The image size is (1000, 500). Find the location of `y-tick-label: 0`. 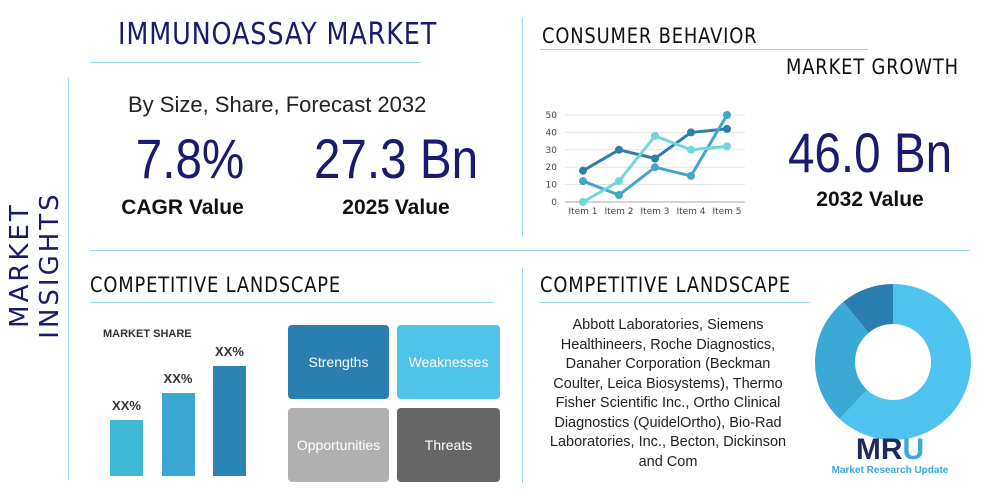

y-tick-label: 0 is located at coordinates (554, 203).